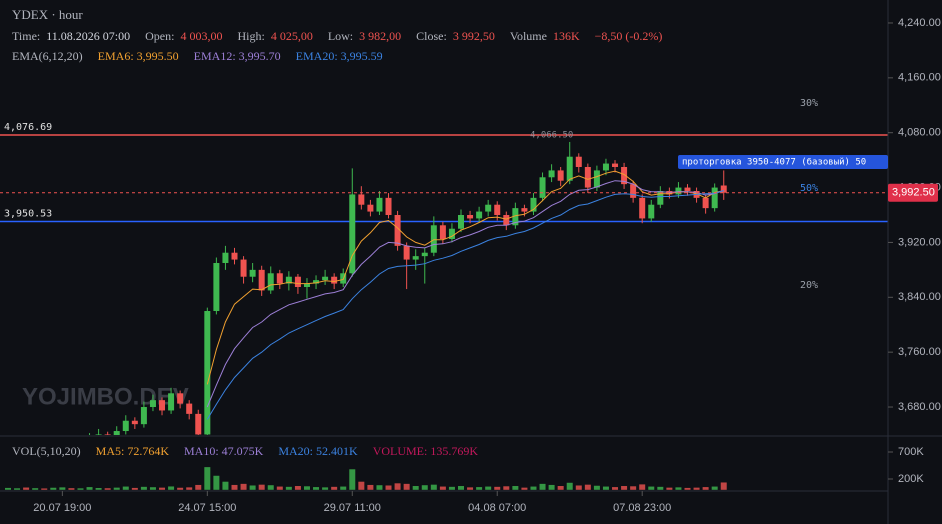 The height and width of the screenshot is (524, 942). Describe the element at coordinates (919, 297) in the screenshot. I see `y-tick-label: 3,840.00` at that location.